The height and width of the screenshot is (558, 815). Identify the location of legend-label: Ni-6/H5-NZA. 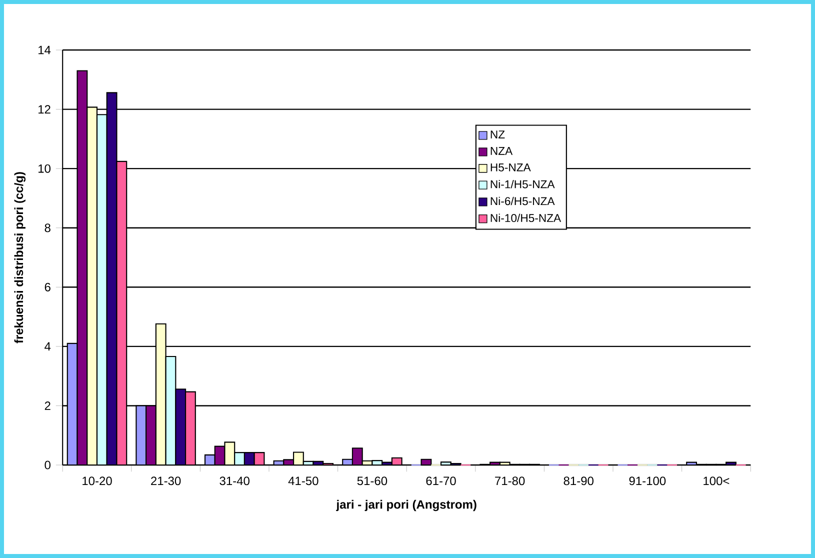
(522, 201).